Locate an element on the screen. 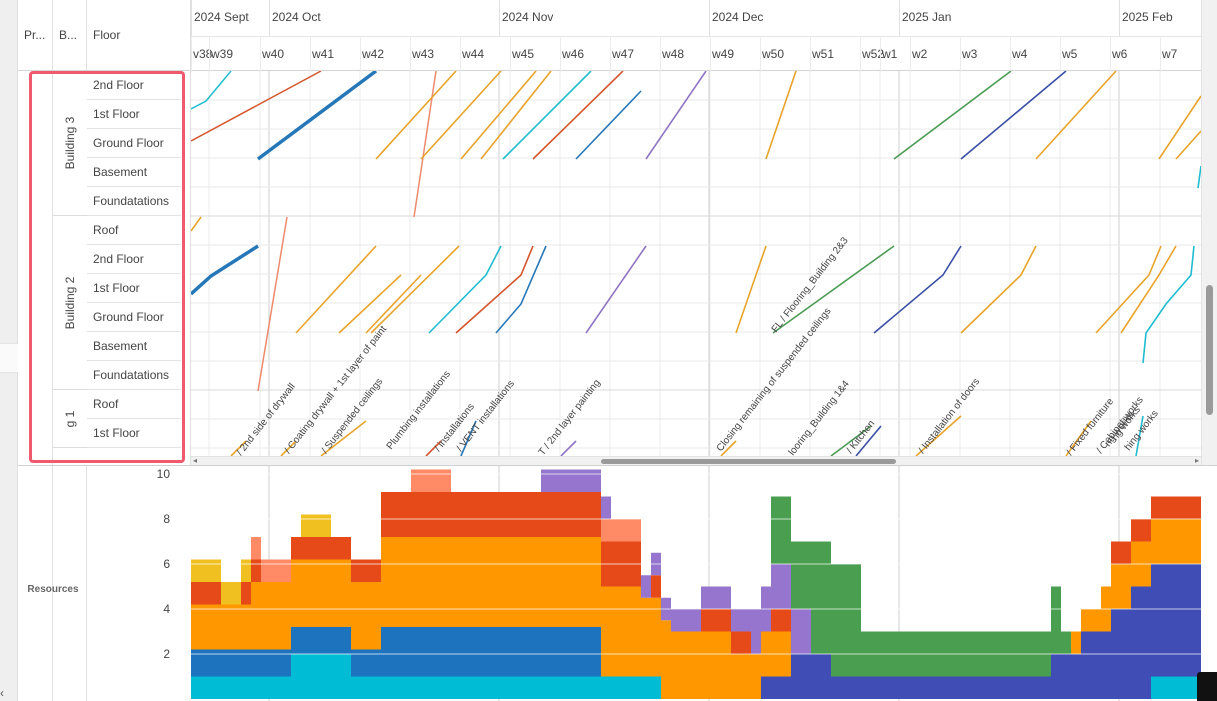 Image resolution: width=1217 pixels, height=701 pixels. horizontal-scroll-thumb is located at coordinates (748, 461).